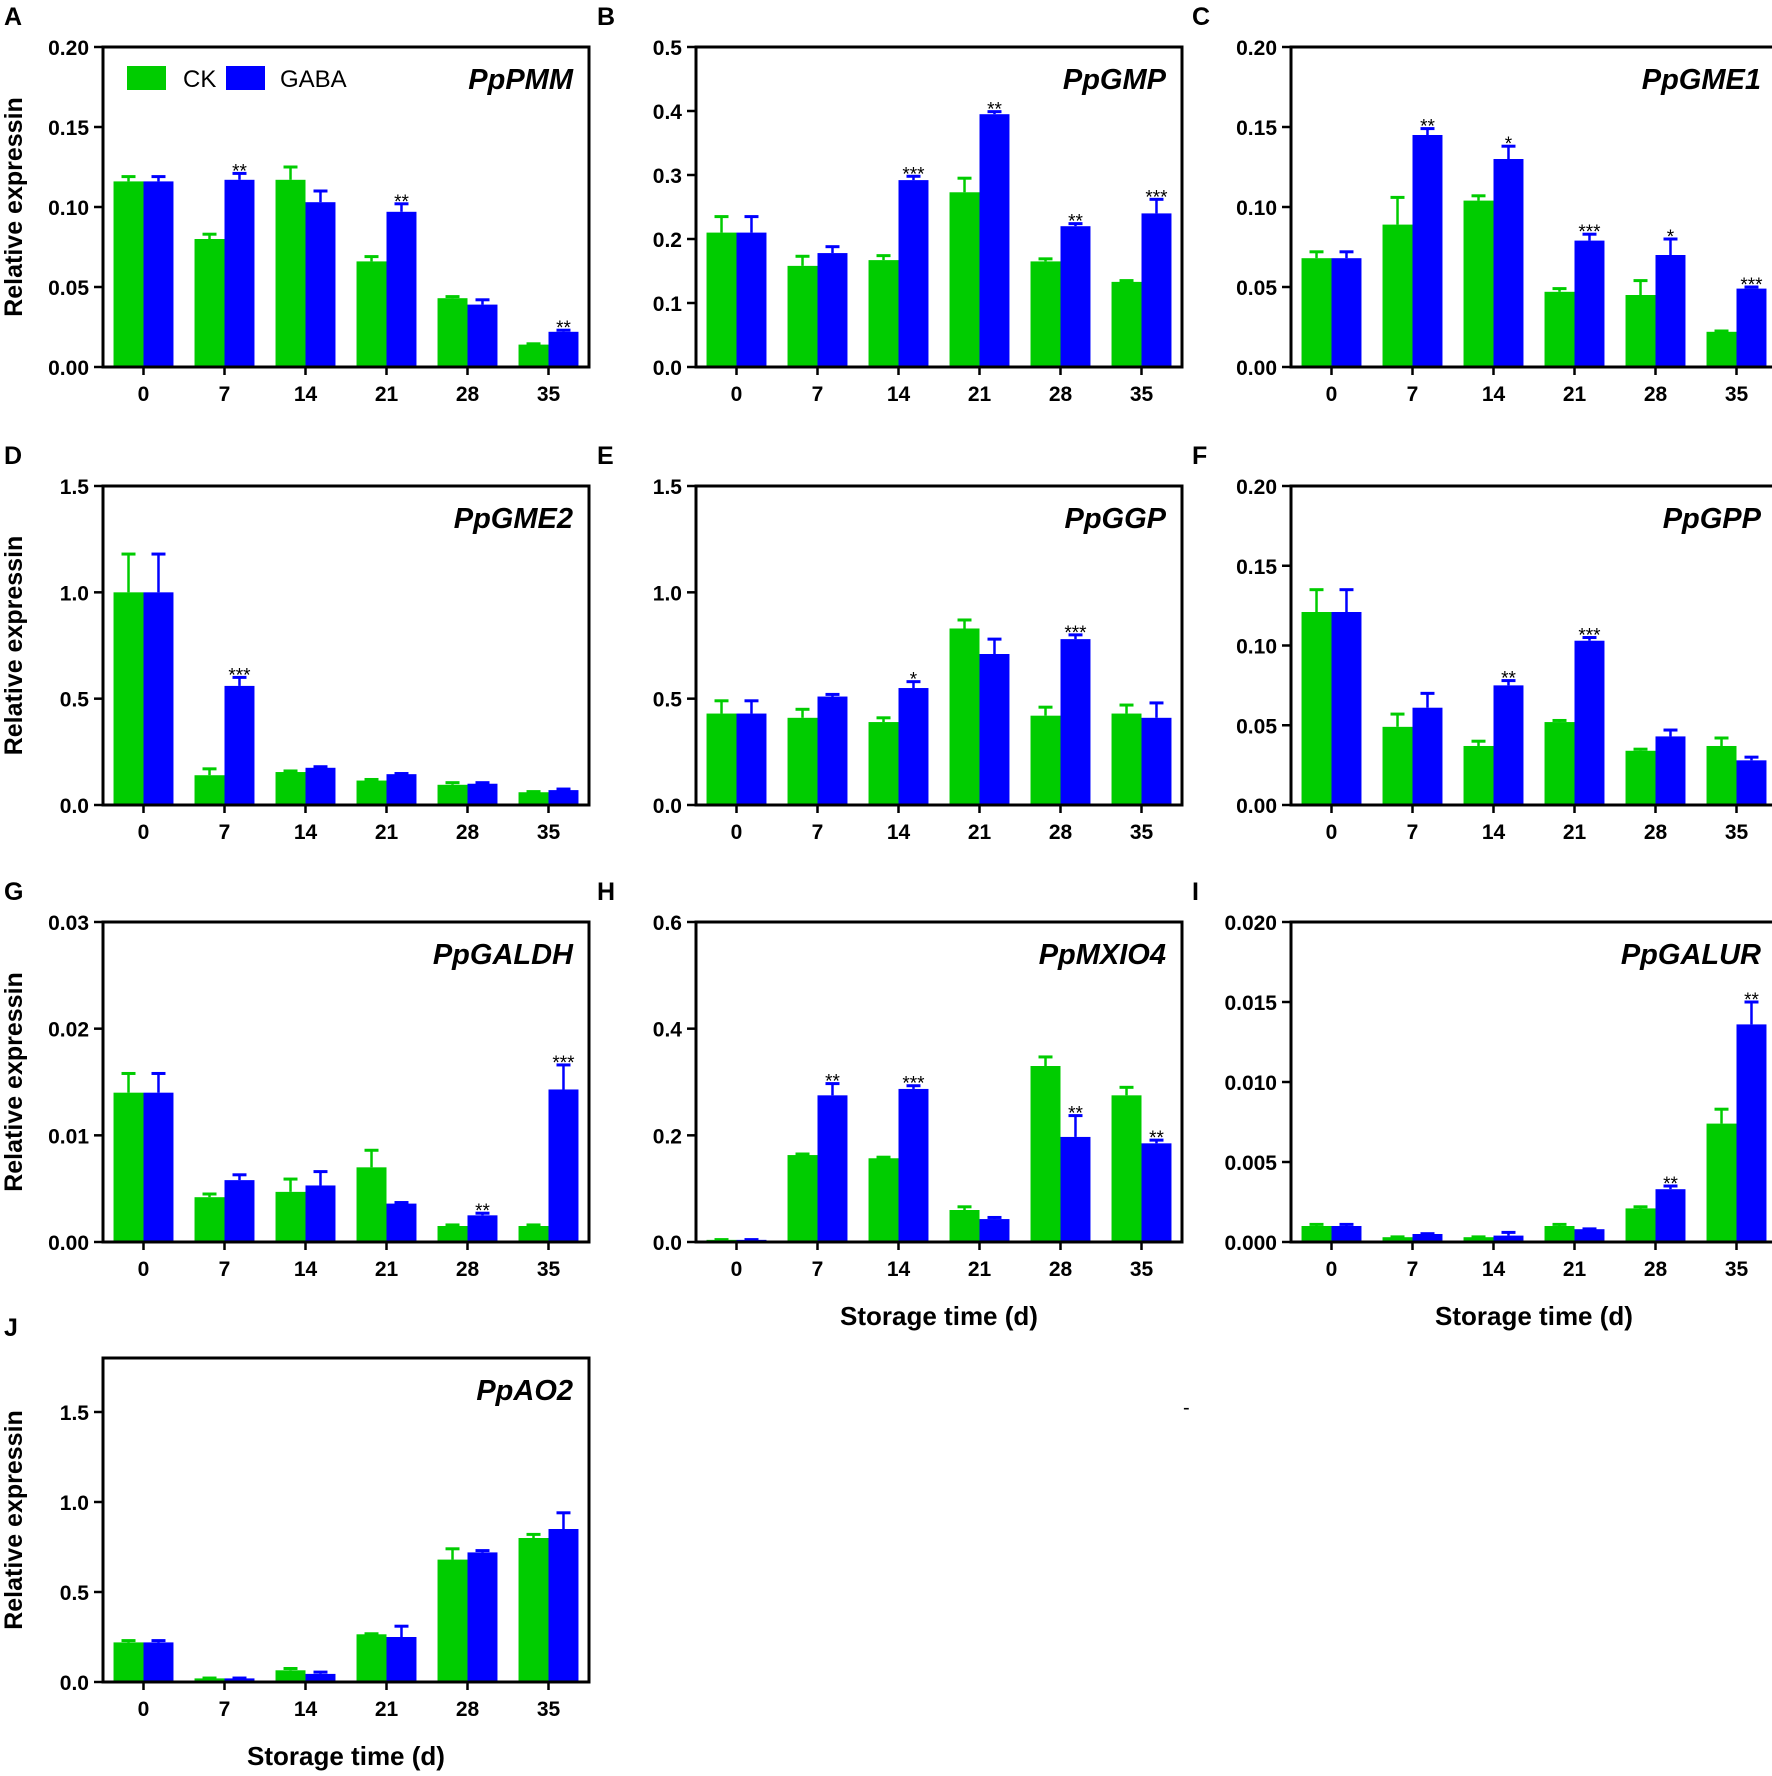  What do you see at coordinates (606, 17) in the screenshot?
I see `panel-letter: B` at bounding box center [606, 17].